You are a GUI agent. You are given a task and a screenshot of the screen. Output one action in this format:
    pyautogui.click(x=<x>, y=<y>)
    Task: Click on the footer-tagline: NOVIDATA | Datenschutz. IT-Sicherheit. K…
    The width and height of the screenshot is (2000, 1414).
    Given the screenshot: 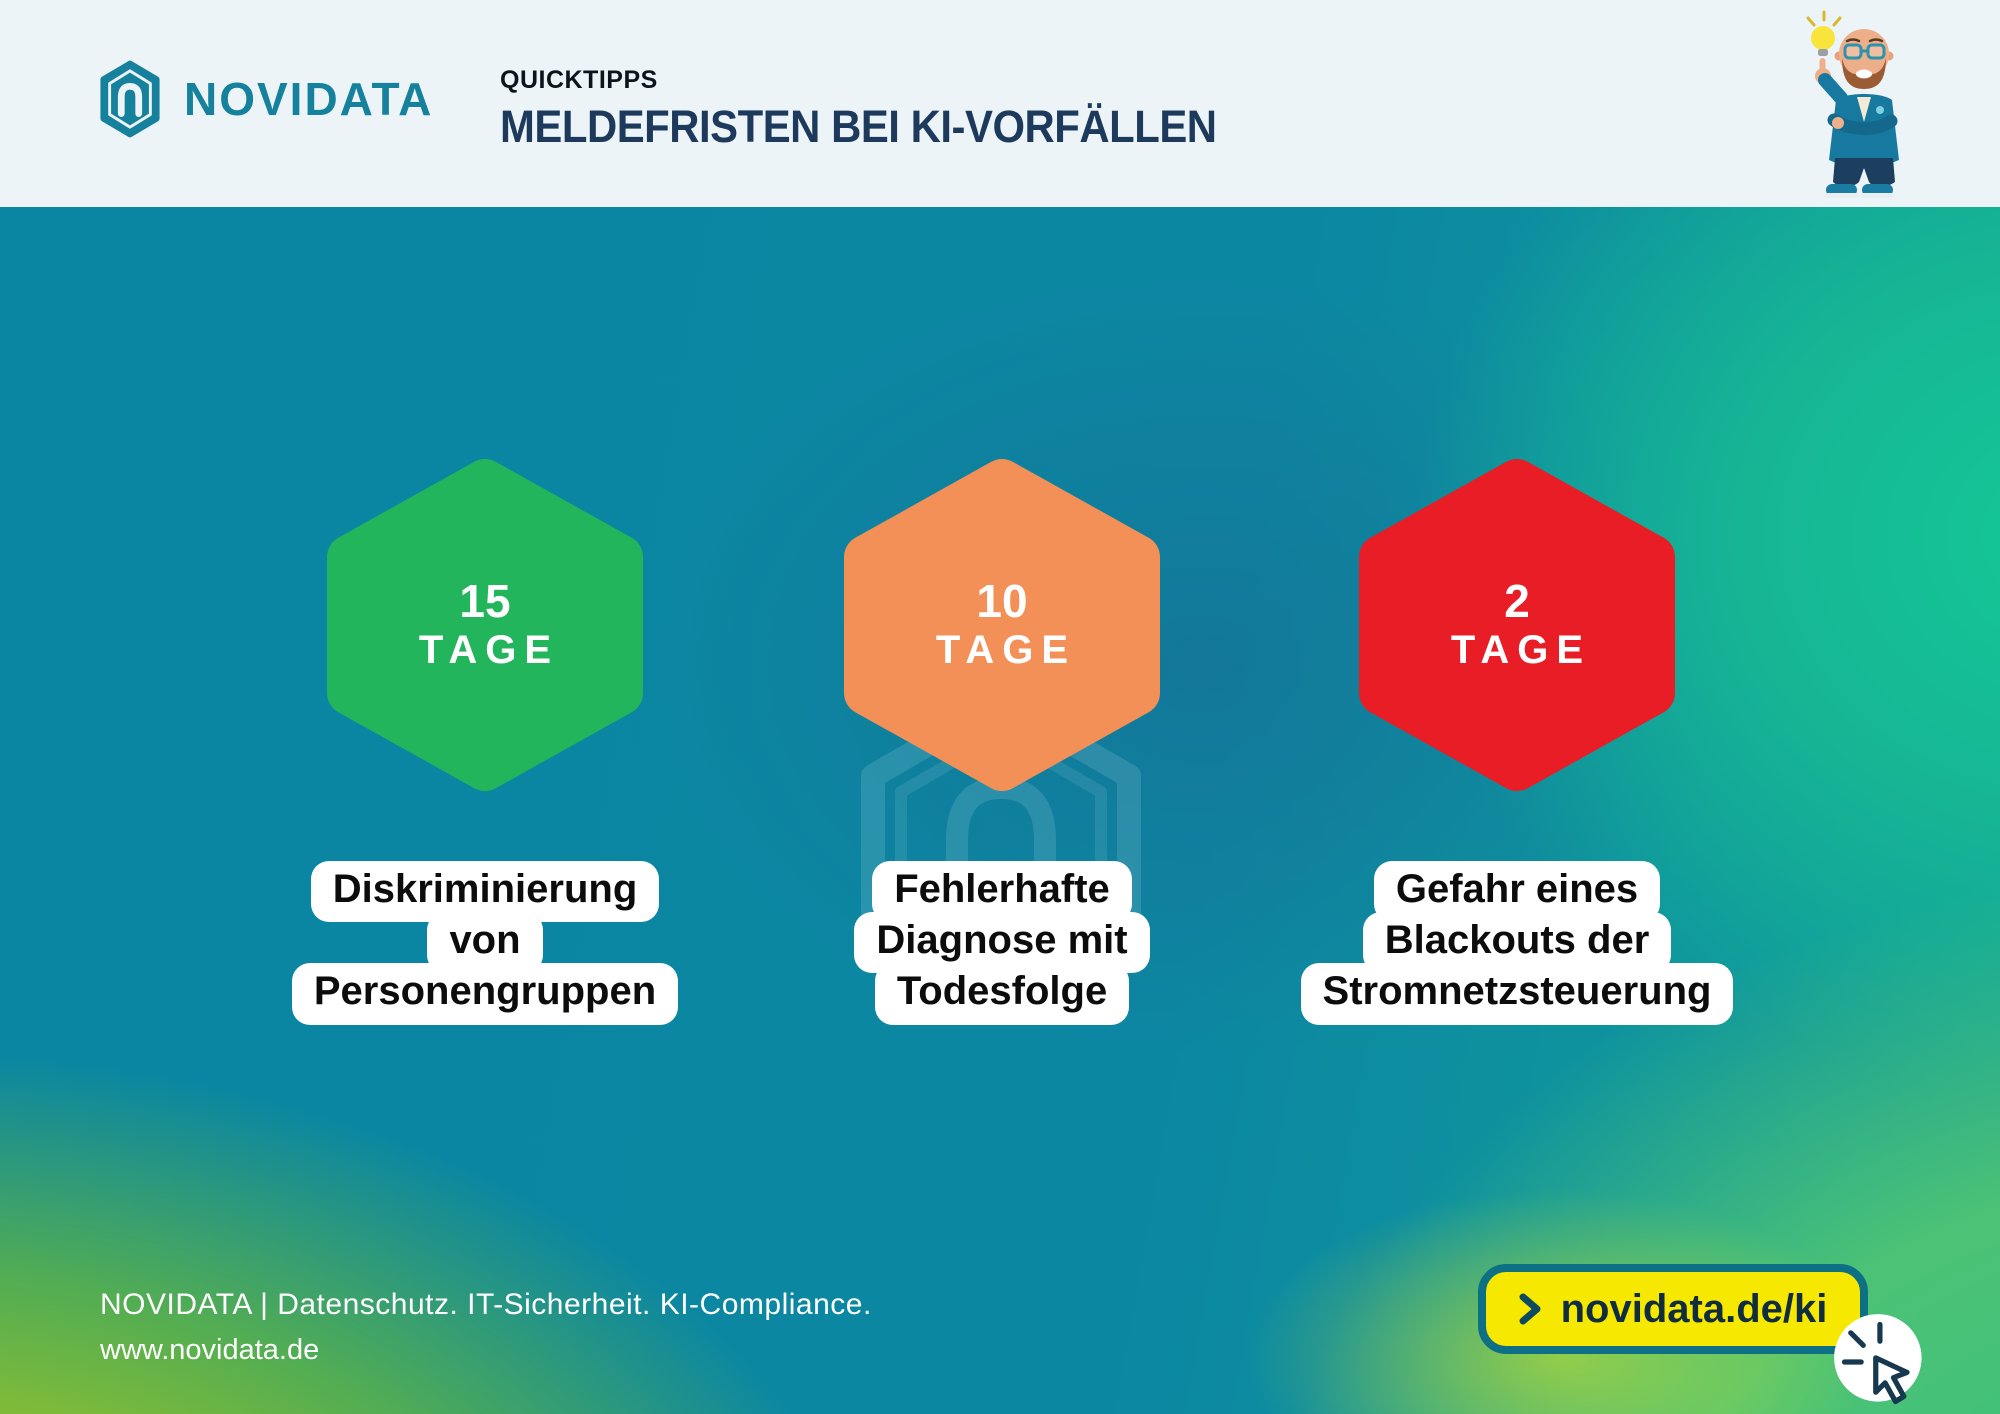 What is the action you would take?
    pyautogui.click(x=486, y=1304)
    